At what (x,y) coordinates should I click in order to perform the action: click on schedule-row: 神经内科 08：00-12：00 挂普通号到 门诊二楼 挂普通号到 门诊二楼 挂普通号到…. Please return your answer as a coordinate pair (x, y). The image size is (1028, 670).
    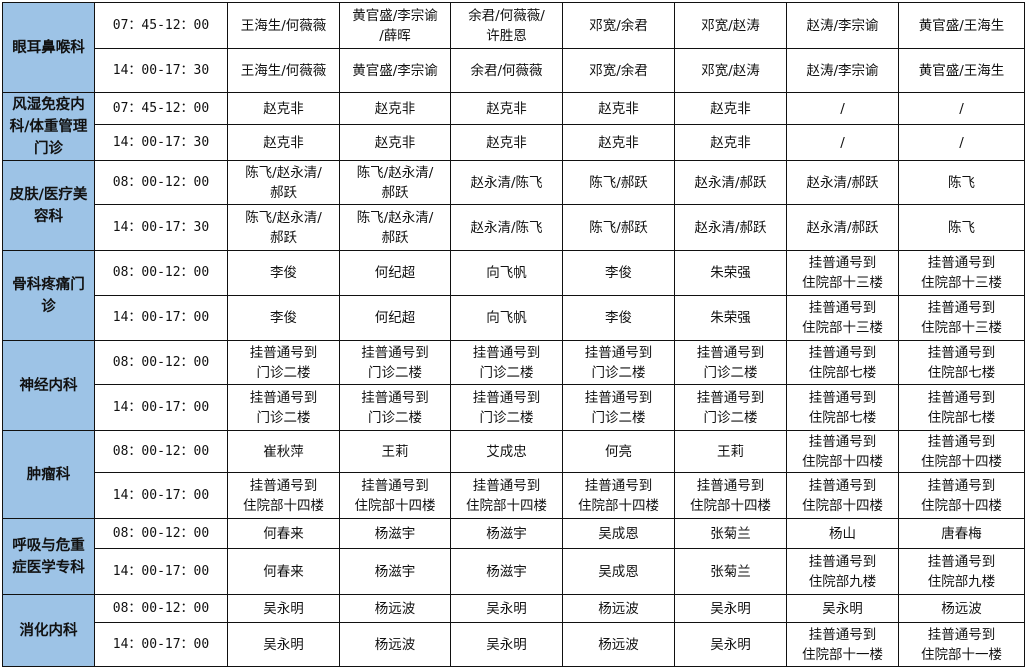
    Looking at the image, I should click on (513, 385).